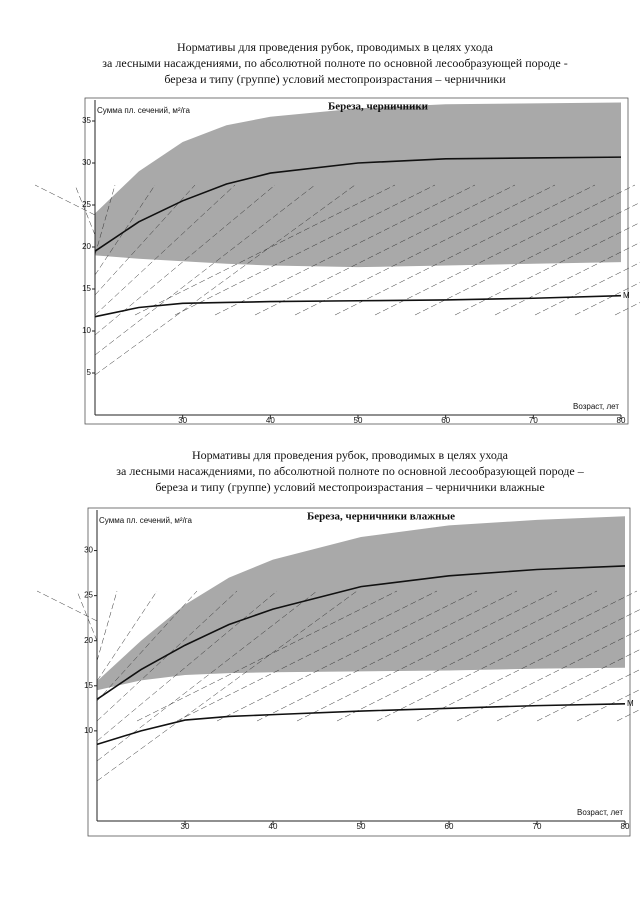 This screenshot has height=905, width=640. Describe the element at coordinates (89, 372) in the screenshot. I see `y-tick-label: 5` at that location.